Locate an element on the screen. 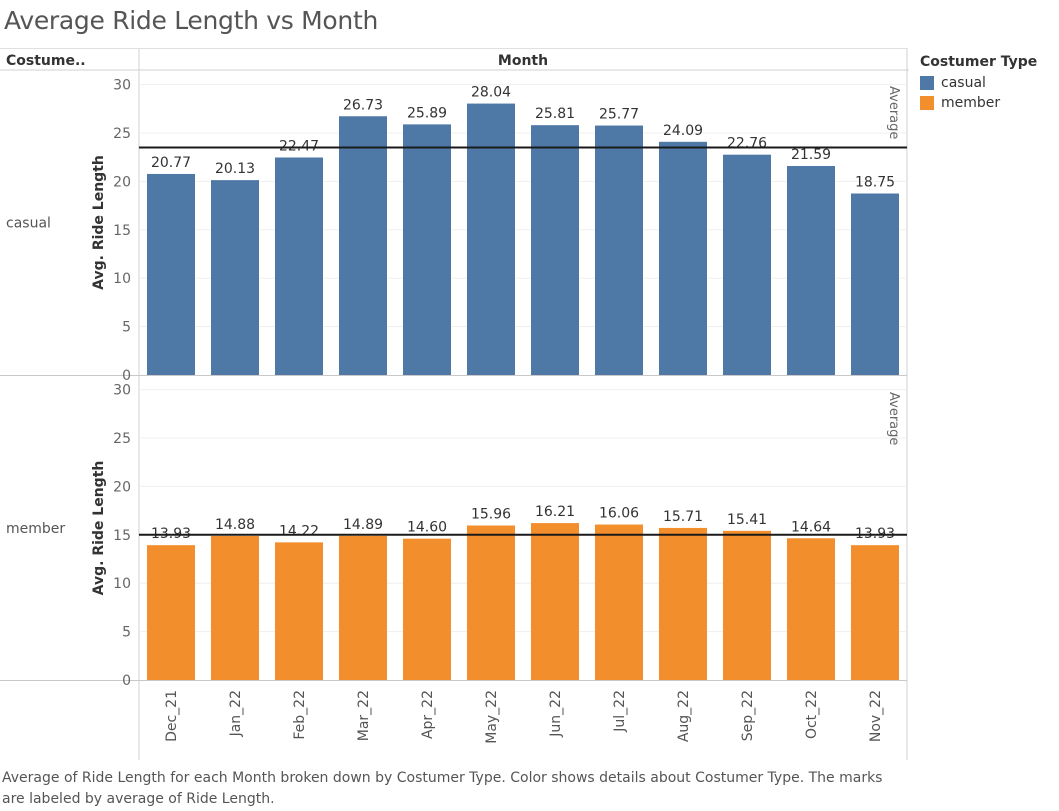 The width and height of the screenshot is (1059, 811). legend-label-casual: casual is located at coordinates (963, 83).